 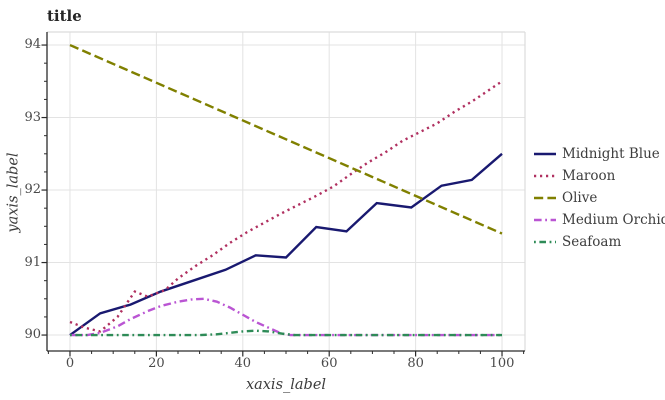 What do you see at coordinates (545, 176) in the screenshot?
I see `legend-swatch-dotted` at bounding box center [545, 176].